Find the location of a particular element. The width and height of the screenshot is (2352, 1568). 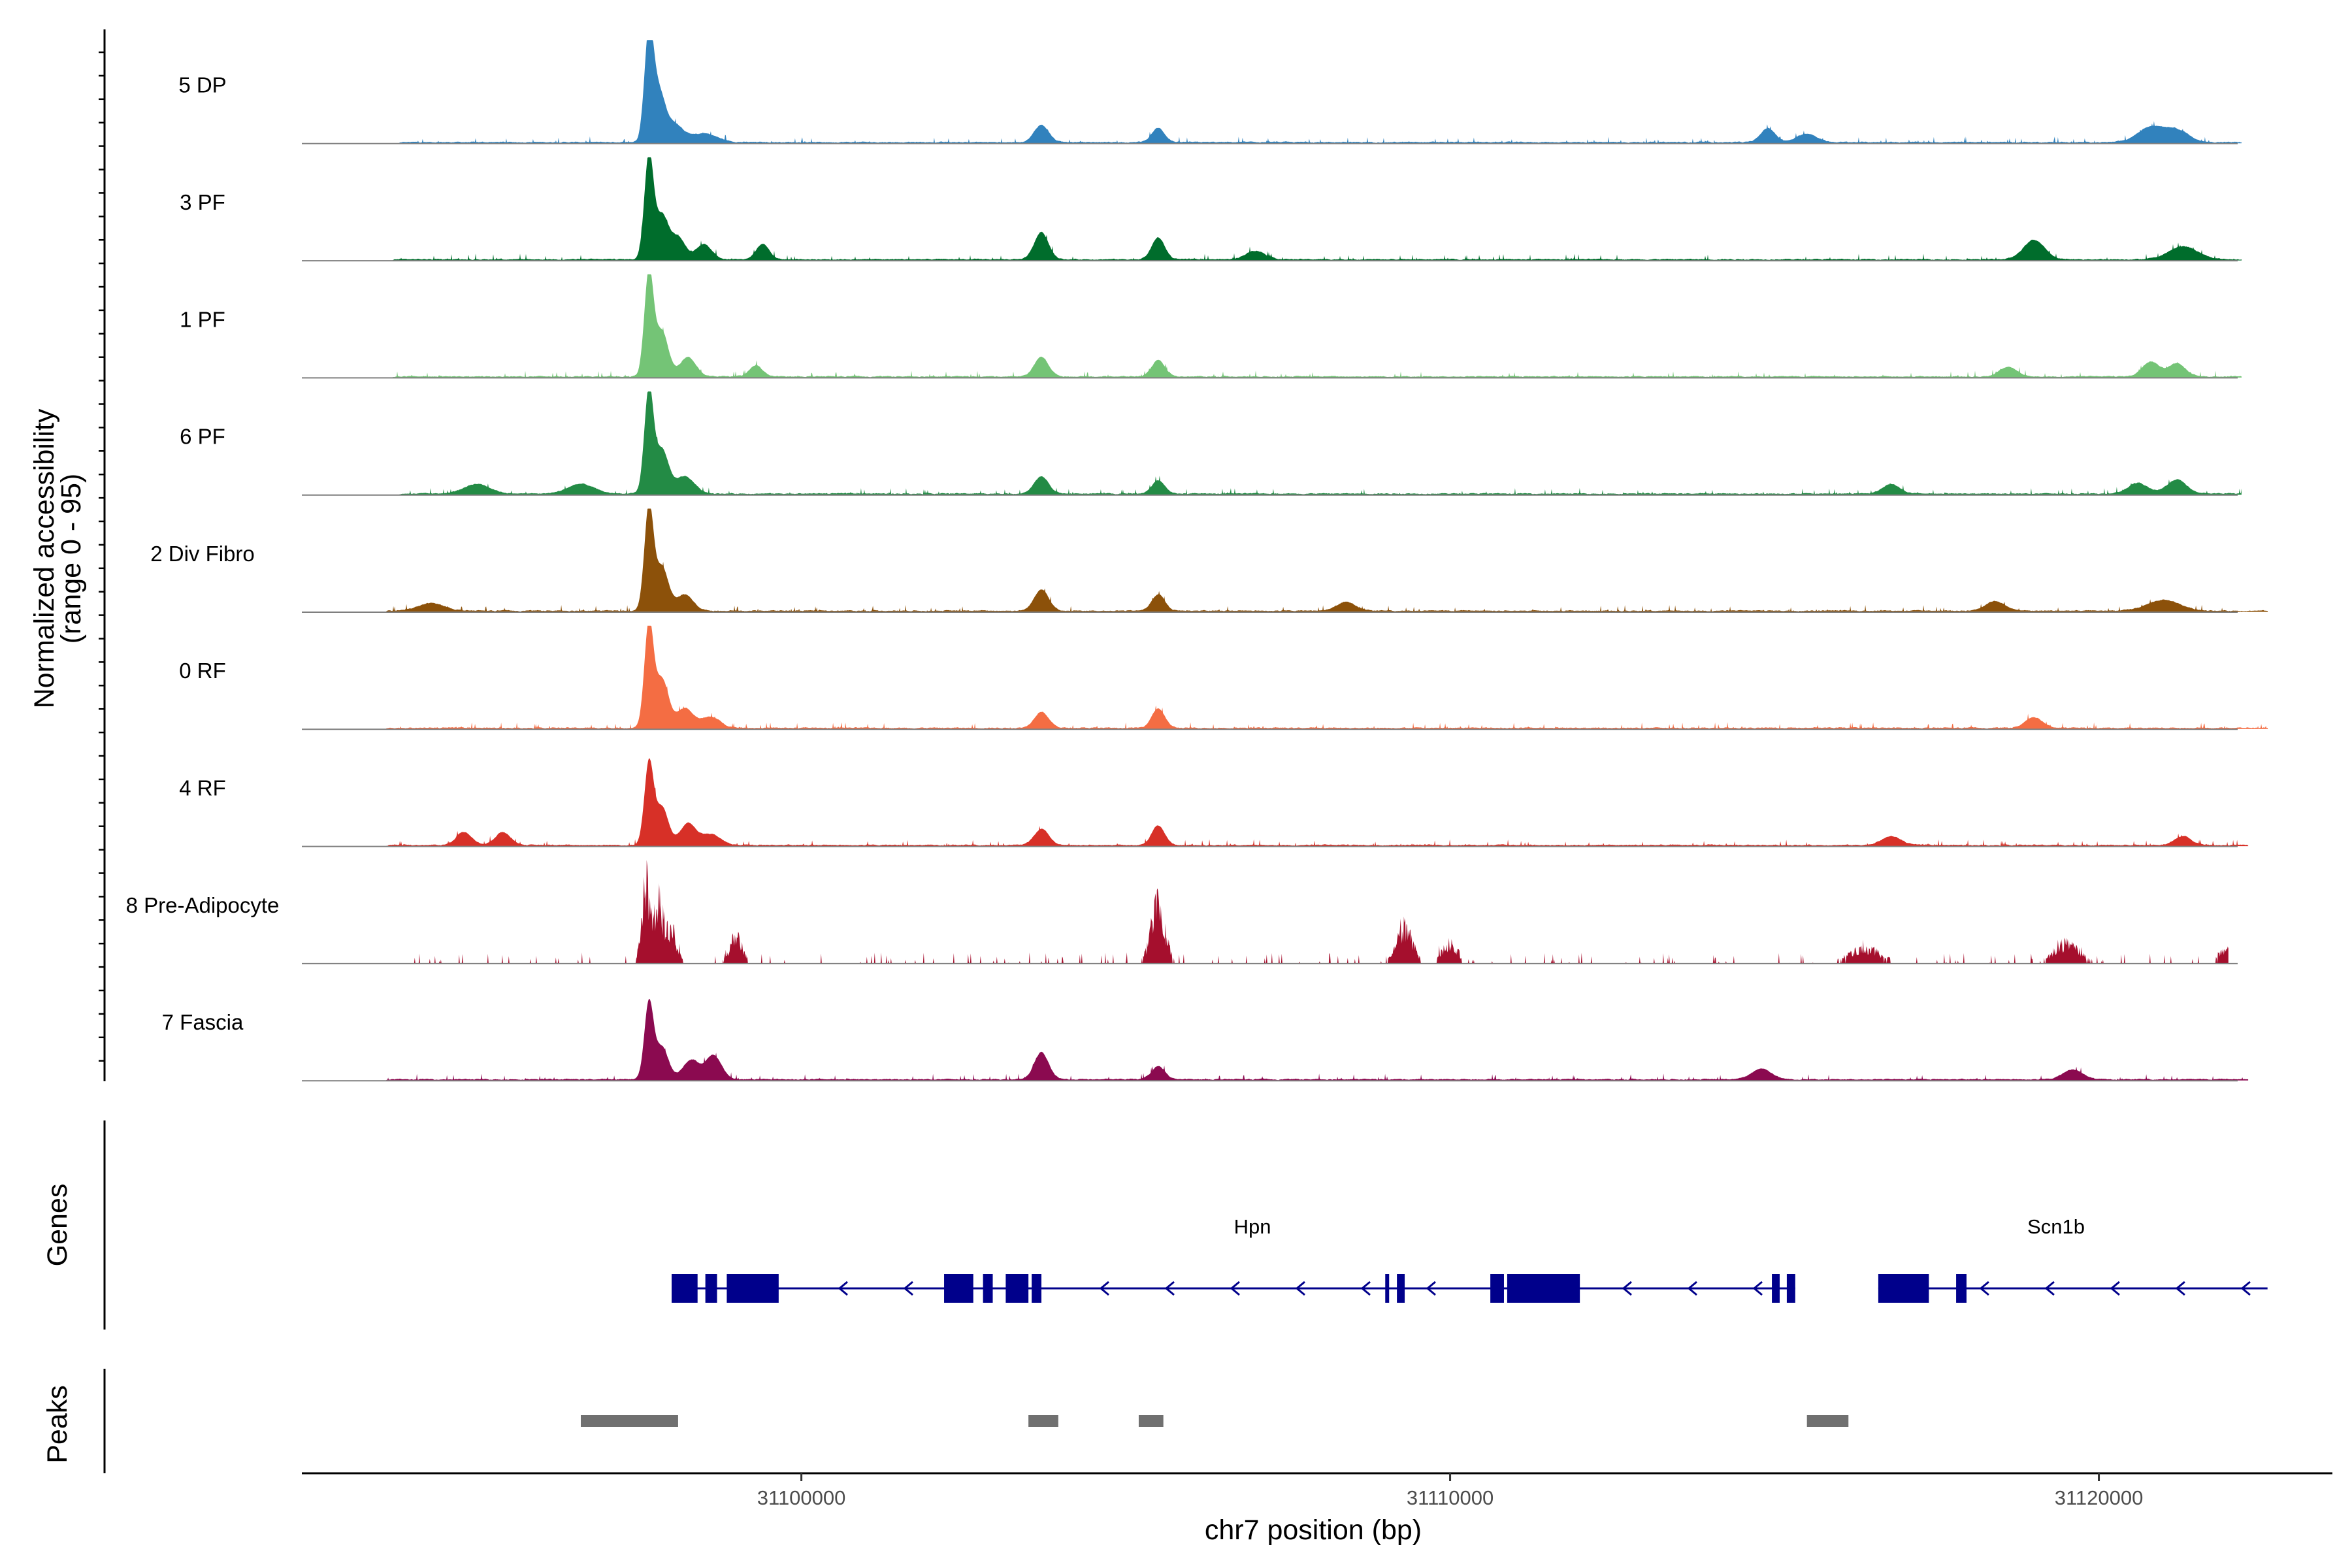

track-label: 1 PF is located at coordinates (202, 319).